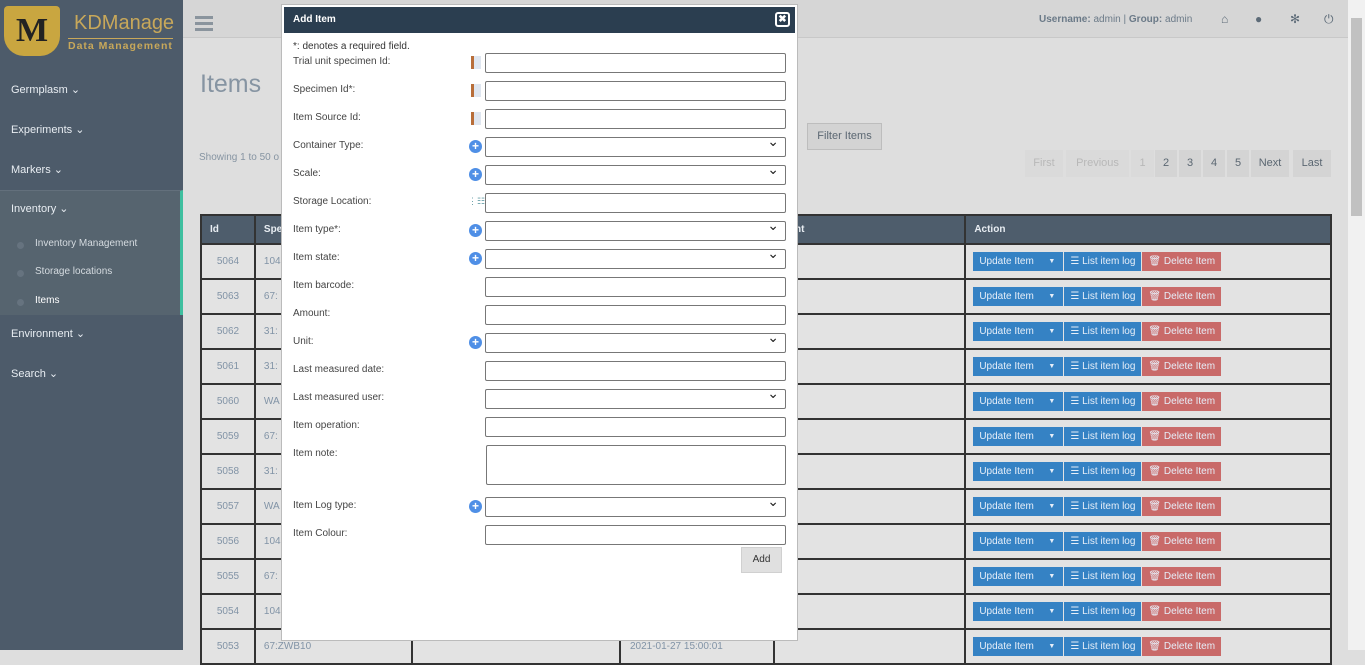  I want to click on column-header: Id, so click(228, 229).